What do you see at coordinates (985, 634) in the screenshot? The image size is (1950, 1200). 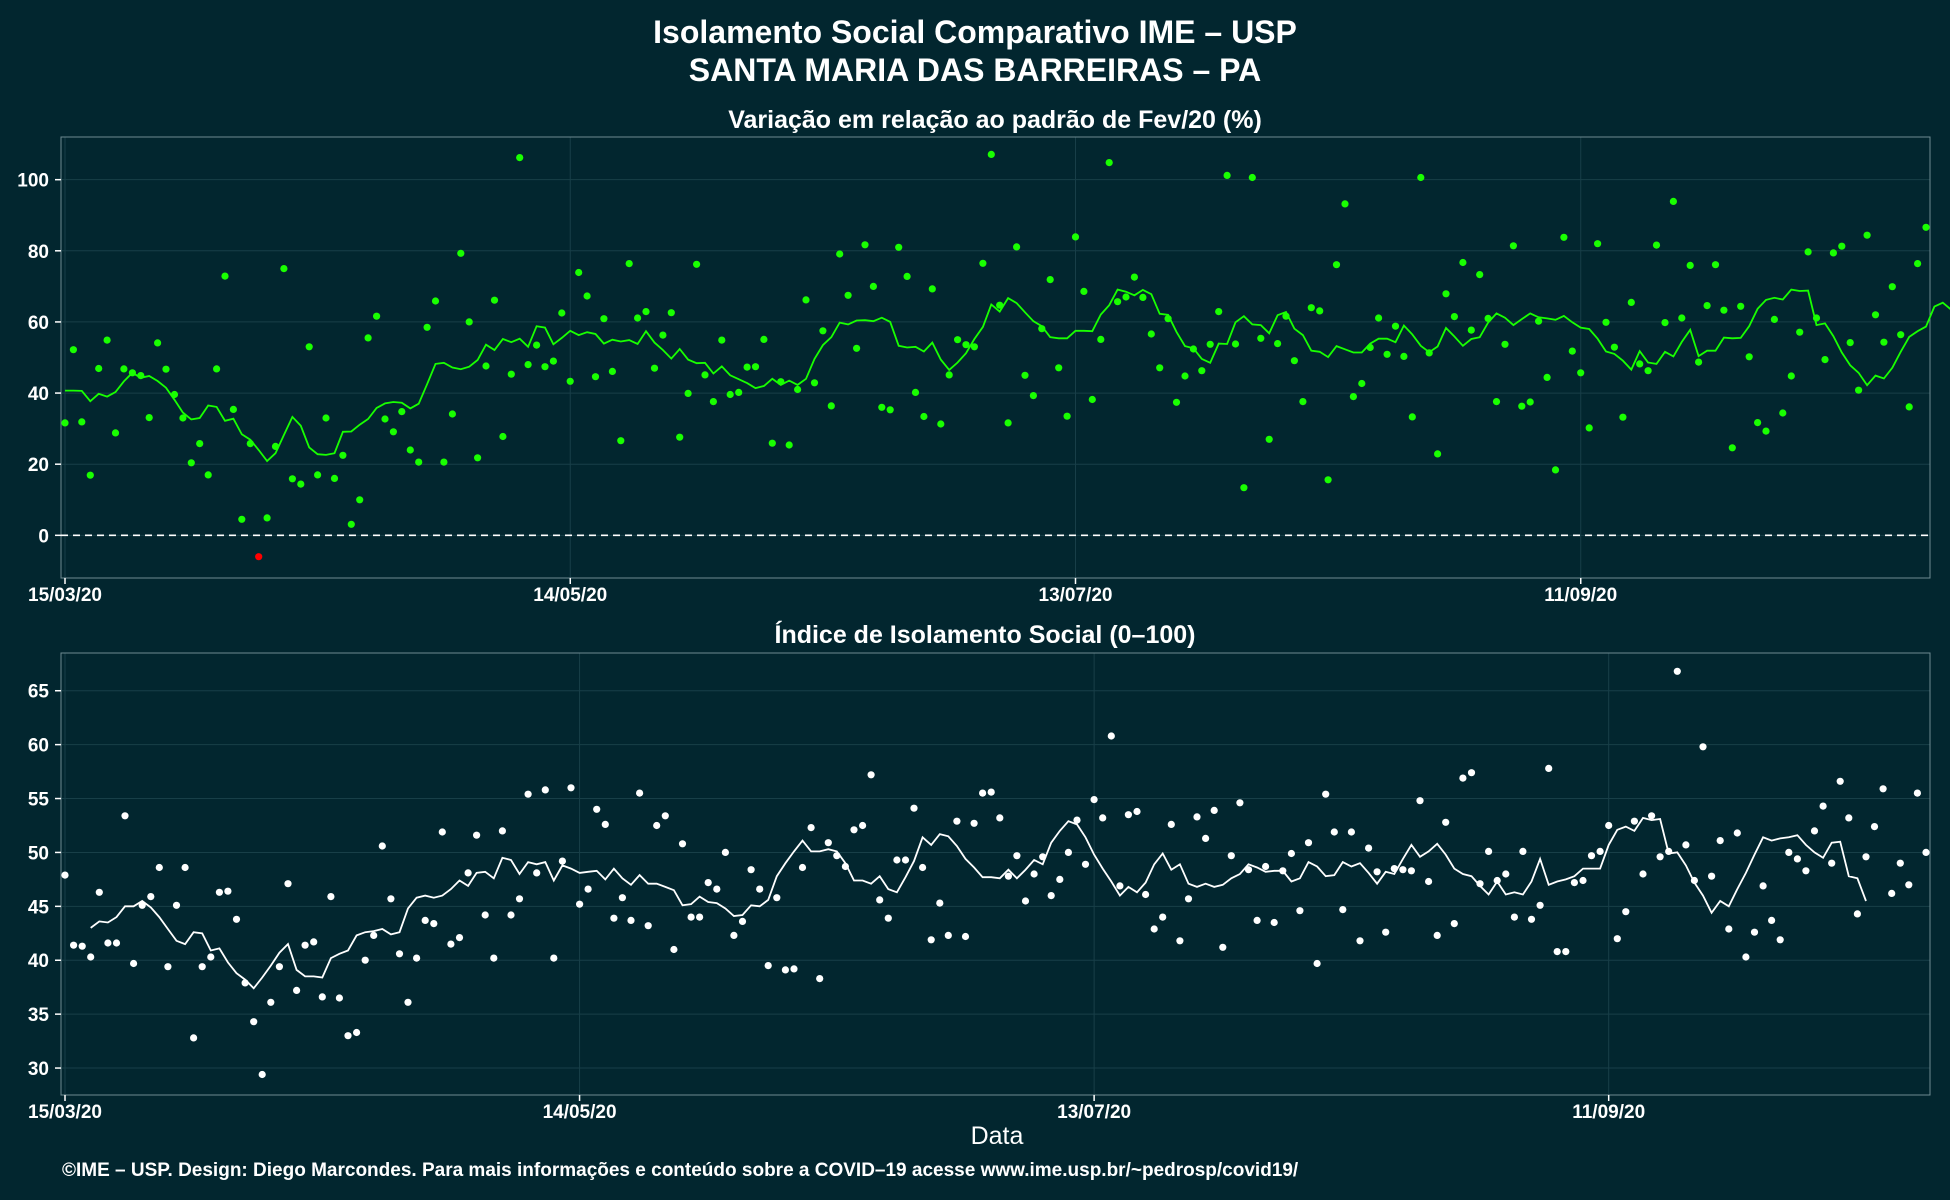 I see `index-panel-title: Índice de Isolamento Social (0–100)` at bounding box center [985, 634].